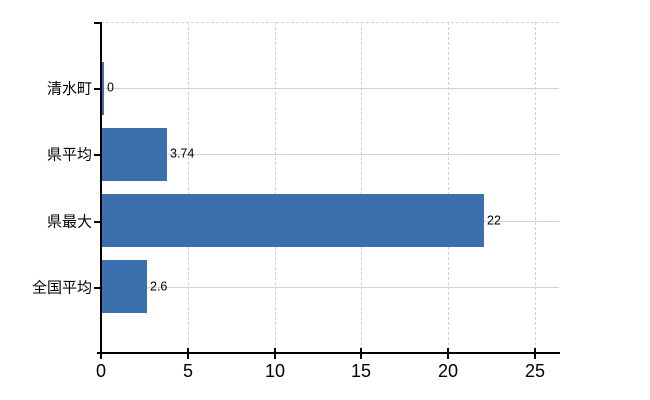 The height and width of the screenshot is (400, 650). Describe the element at coordinates (69, 155) in the screenshot. I see `category-label: 県平均` at that location.